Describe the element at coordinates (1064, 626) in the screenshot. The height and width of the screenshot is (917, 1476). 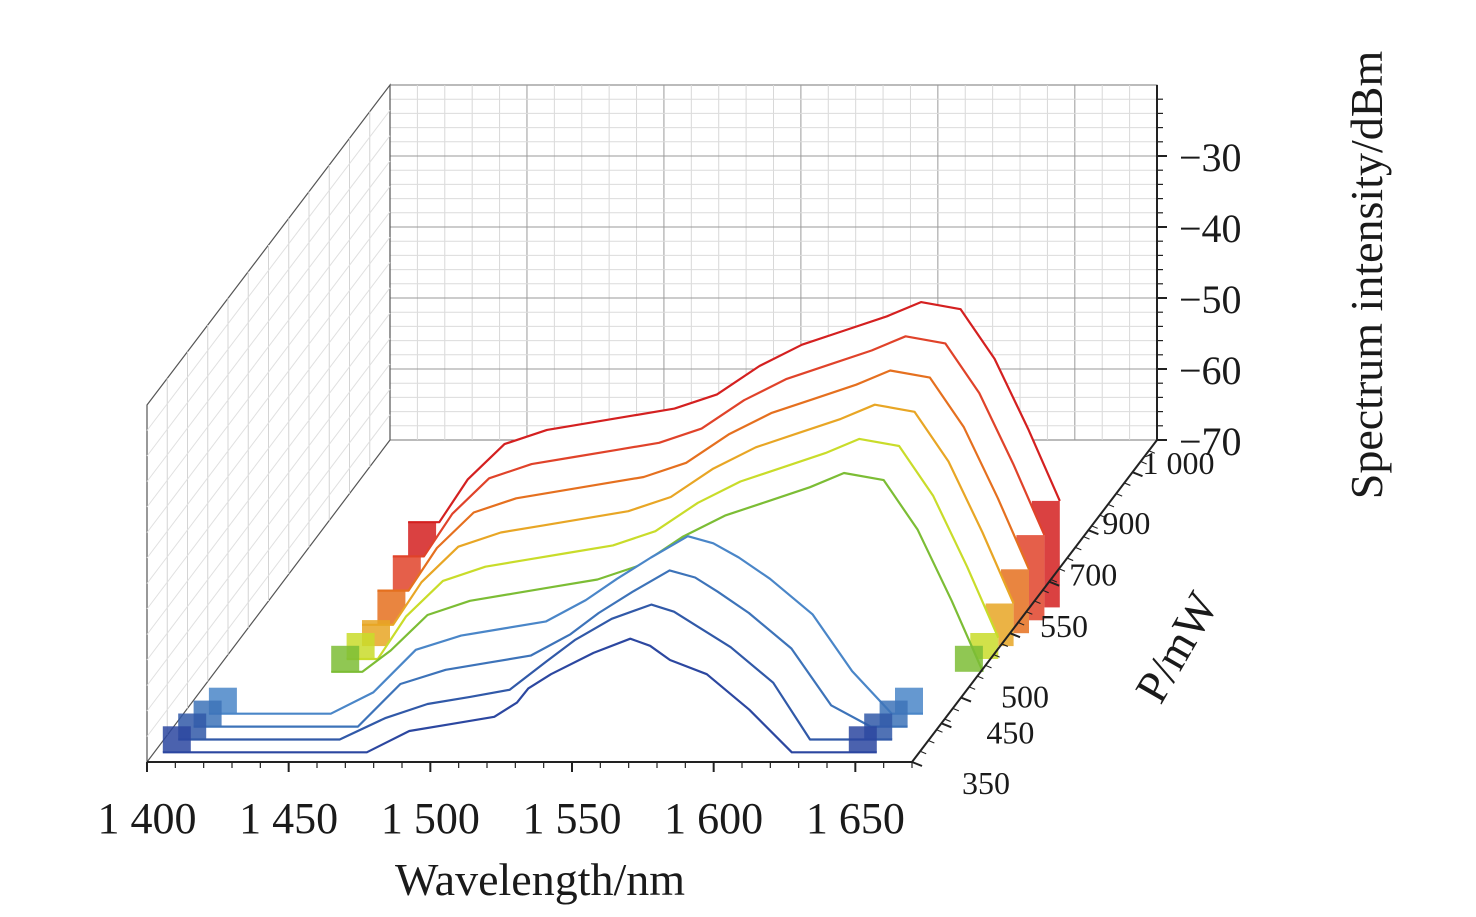
I see `p-tick-label: 550` at that location.